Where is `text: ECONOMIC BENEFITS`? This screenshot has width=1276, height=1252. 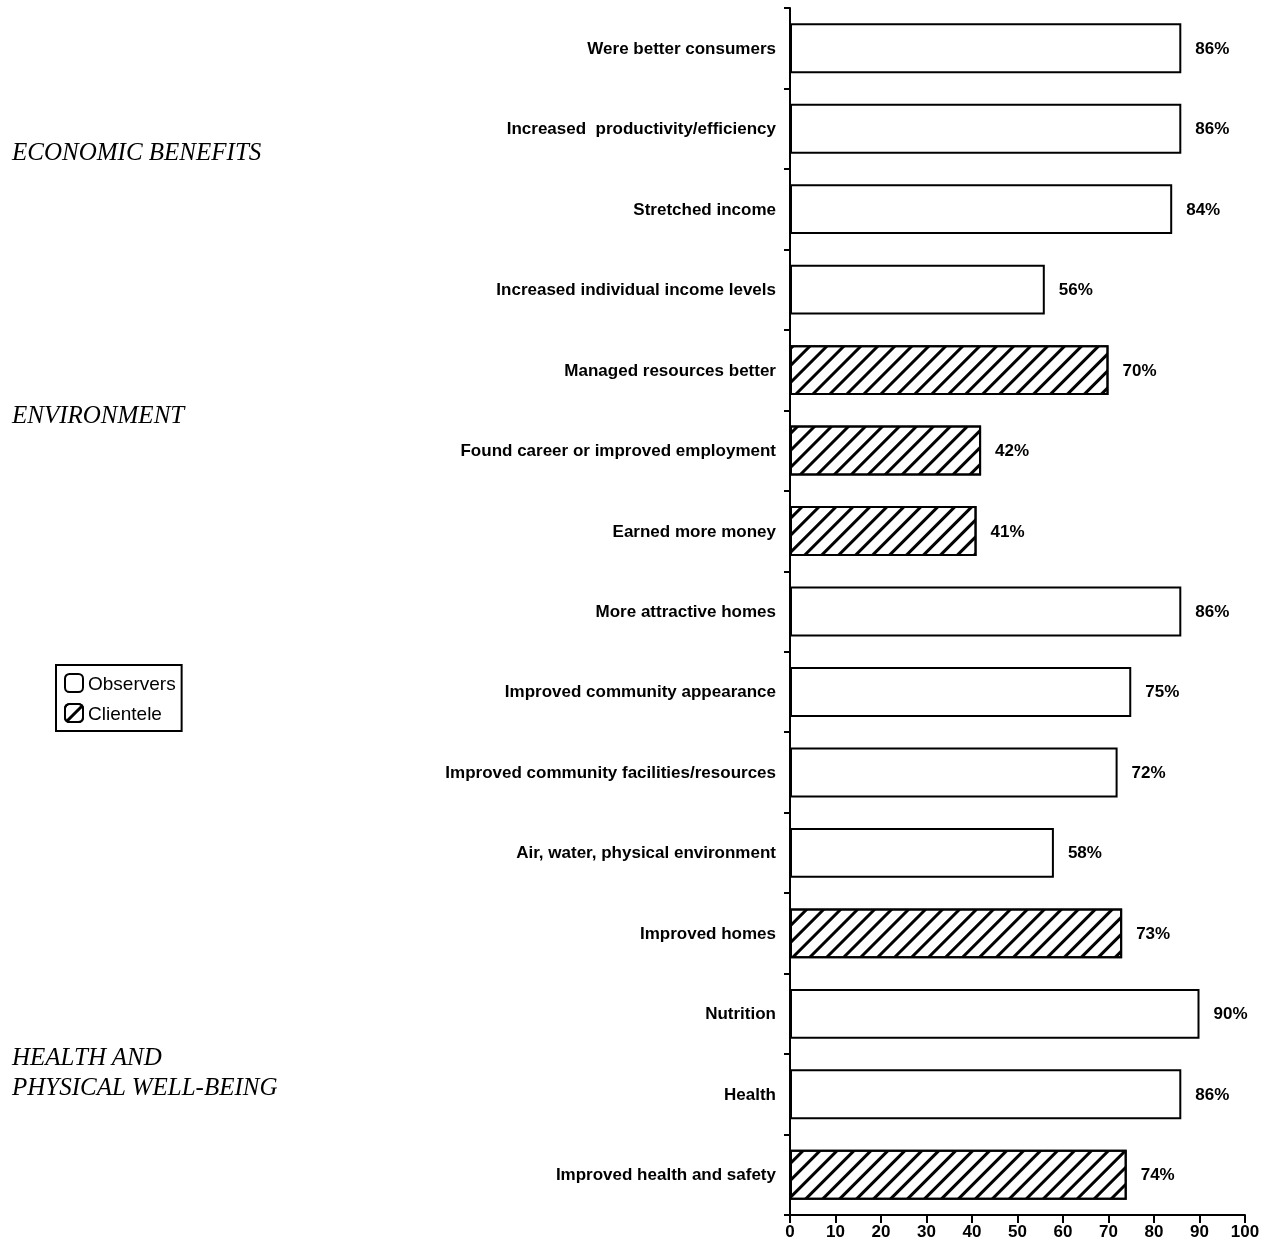 text: ECONOMIC BENEFITS is located at coordinates (136, 151).